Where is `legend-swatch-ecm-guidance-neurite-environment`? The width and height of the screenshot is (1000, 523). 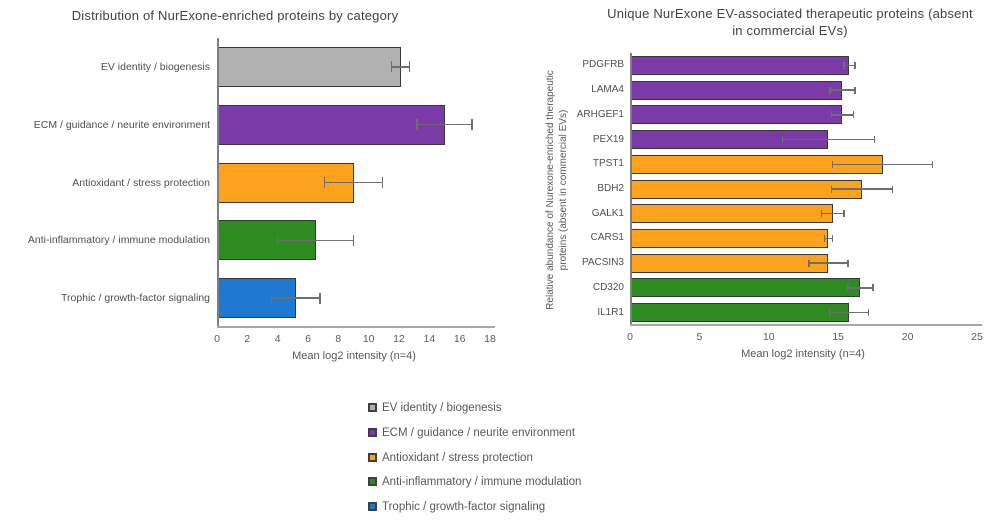 legend-swatch-ecm-guidance-neurite-environment is located at coordinates (372, 432).